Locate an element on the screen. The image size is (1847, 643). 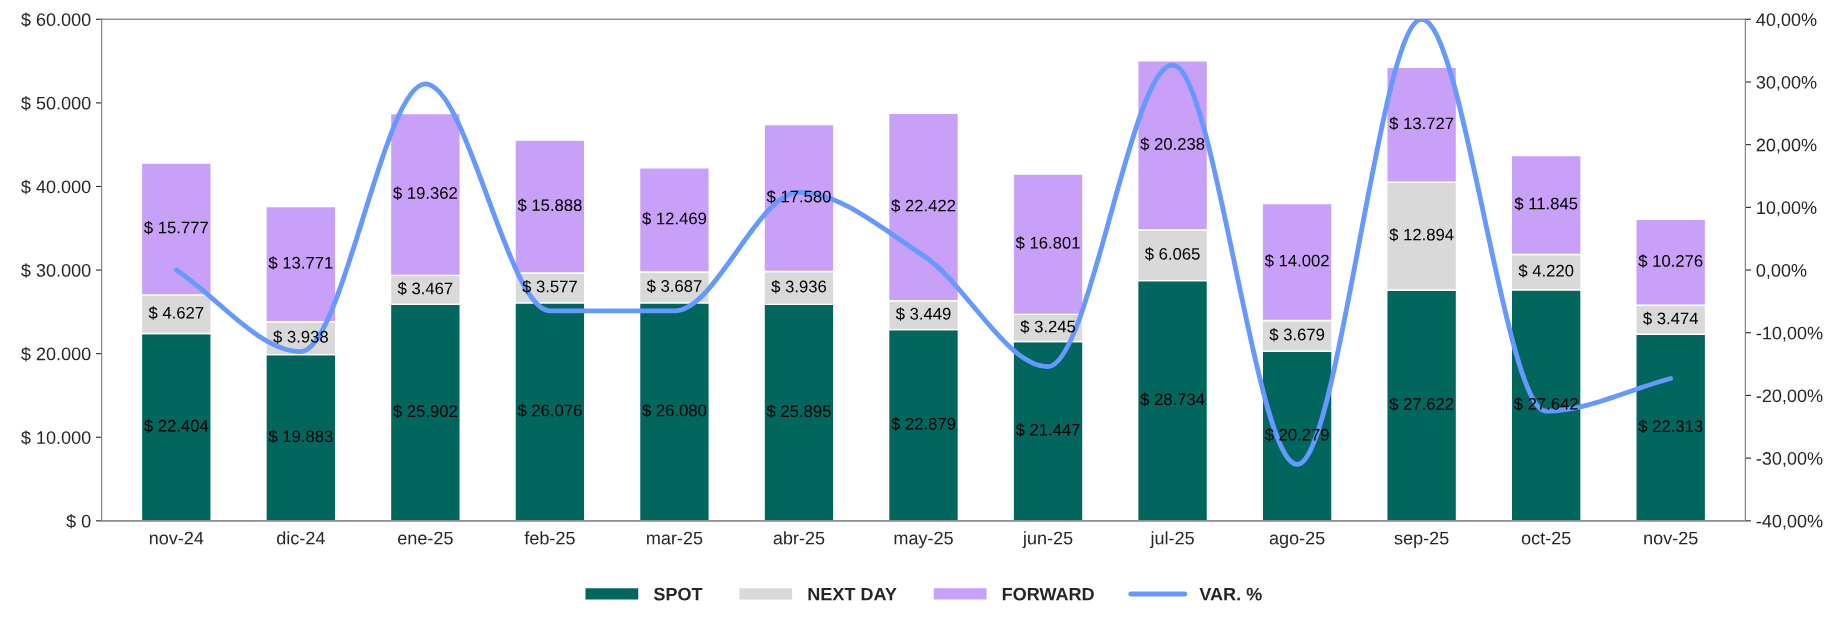
data-label: $ 26.076 is located at coordinates (549, 410).